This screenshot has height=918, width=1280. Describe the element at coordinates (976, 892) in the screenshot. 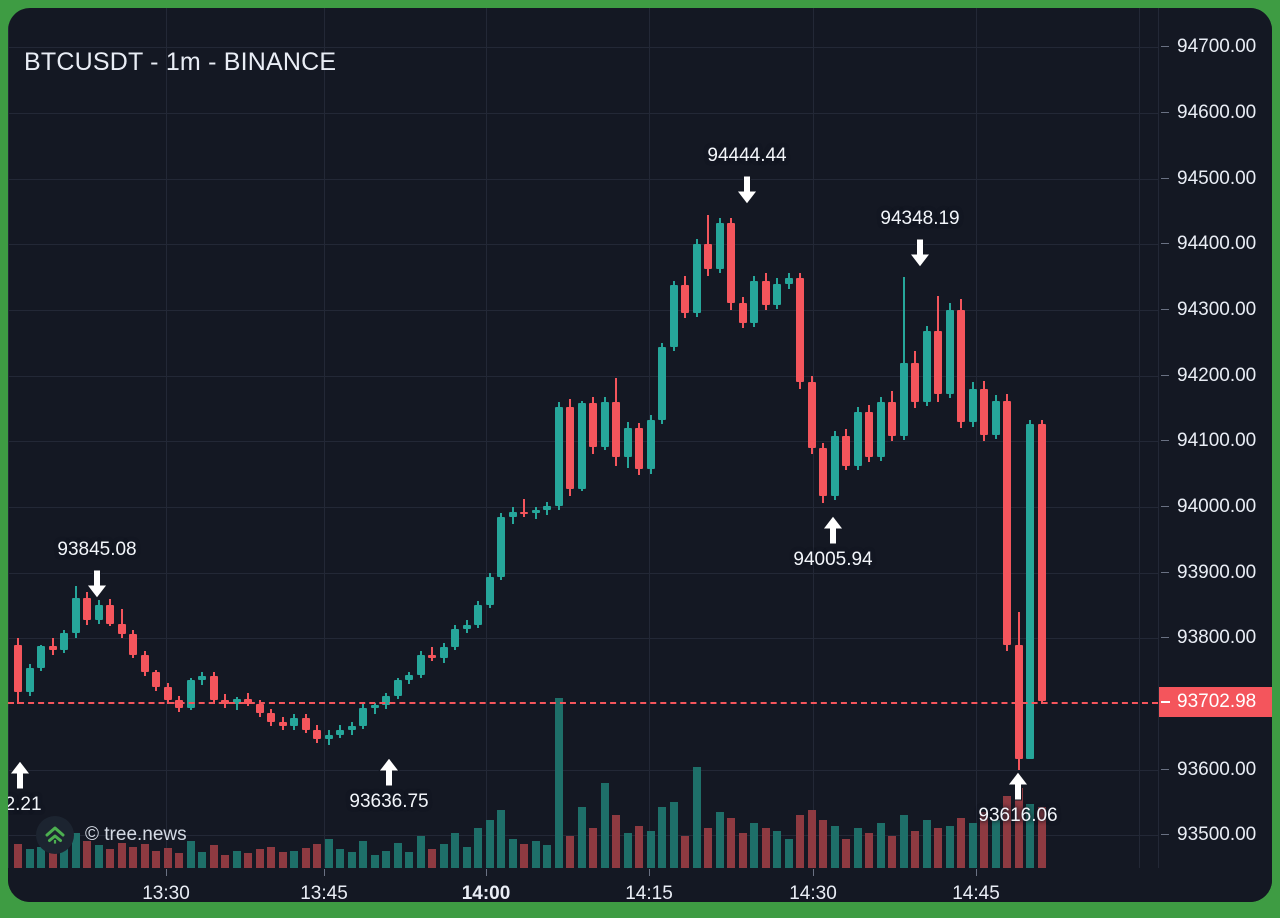

I see `time-axis-label: 14:45` at that location.